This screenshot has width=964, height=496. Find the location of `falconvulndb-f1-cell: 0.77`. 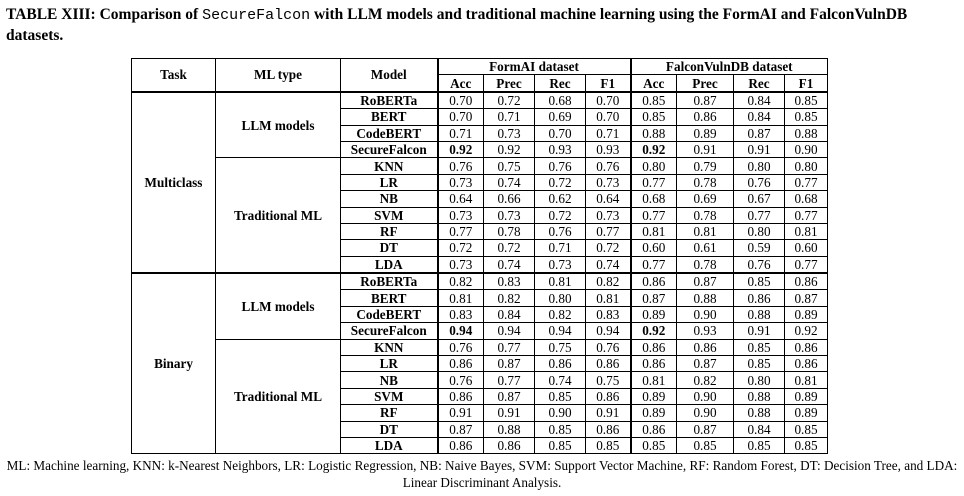

falconvulndb-f1-cell: 0.77 is located at coordinates (806, 182).